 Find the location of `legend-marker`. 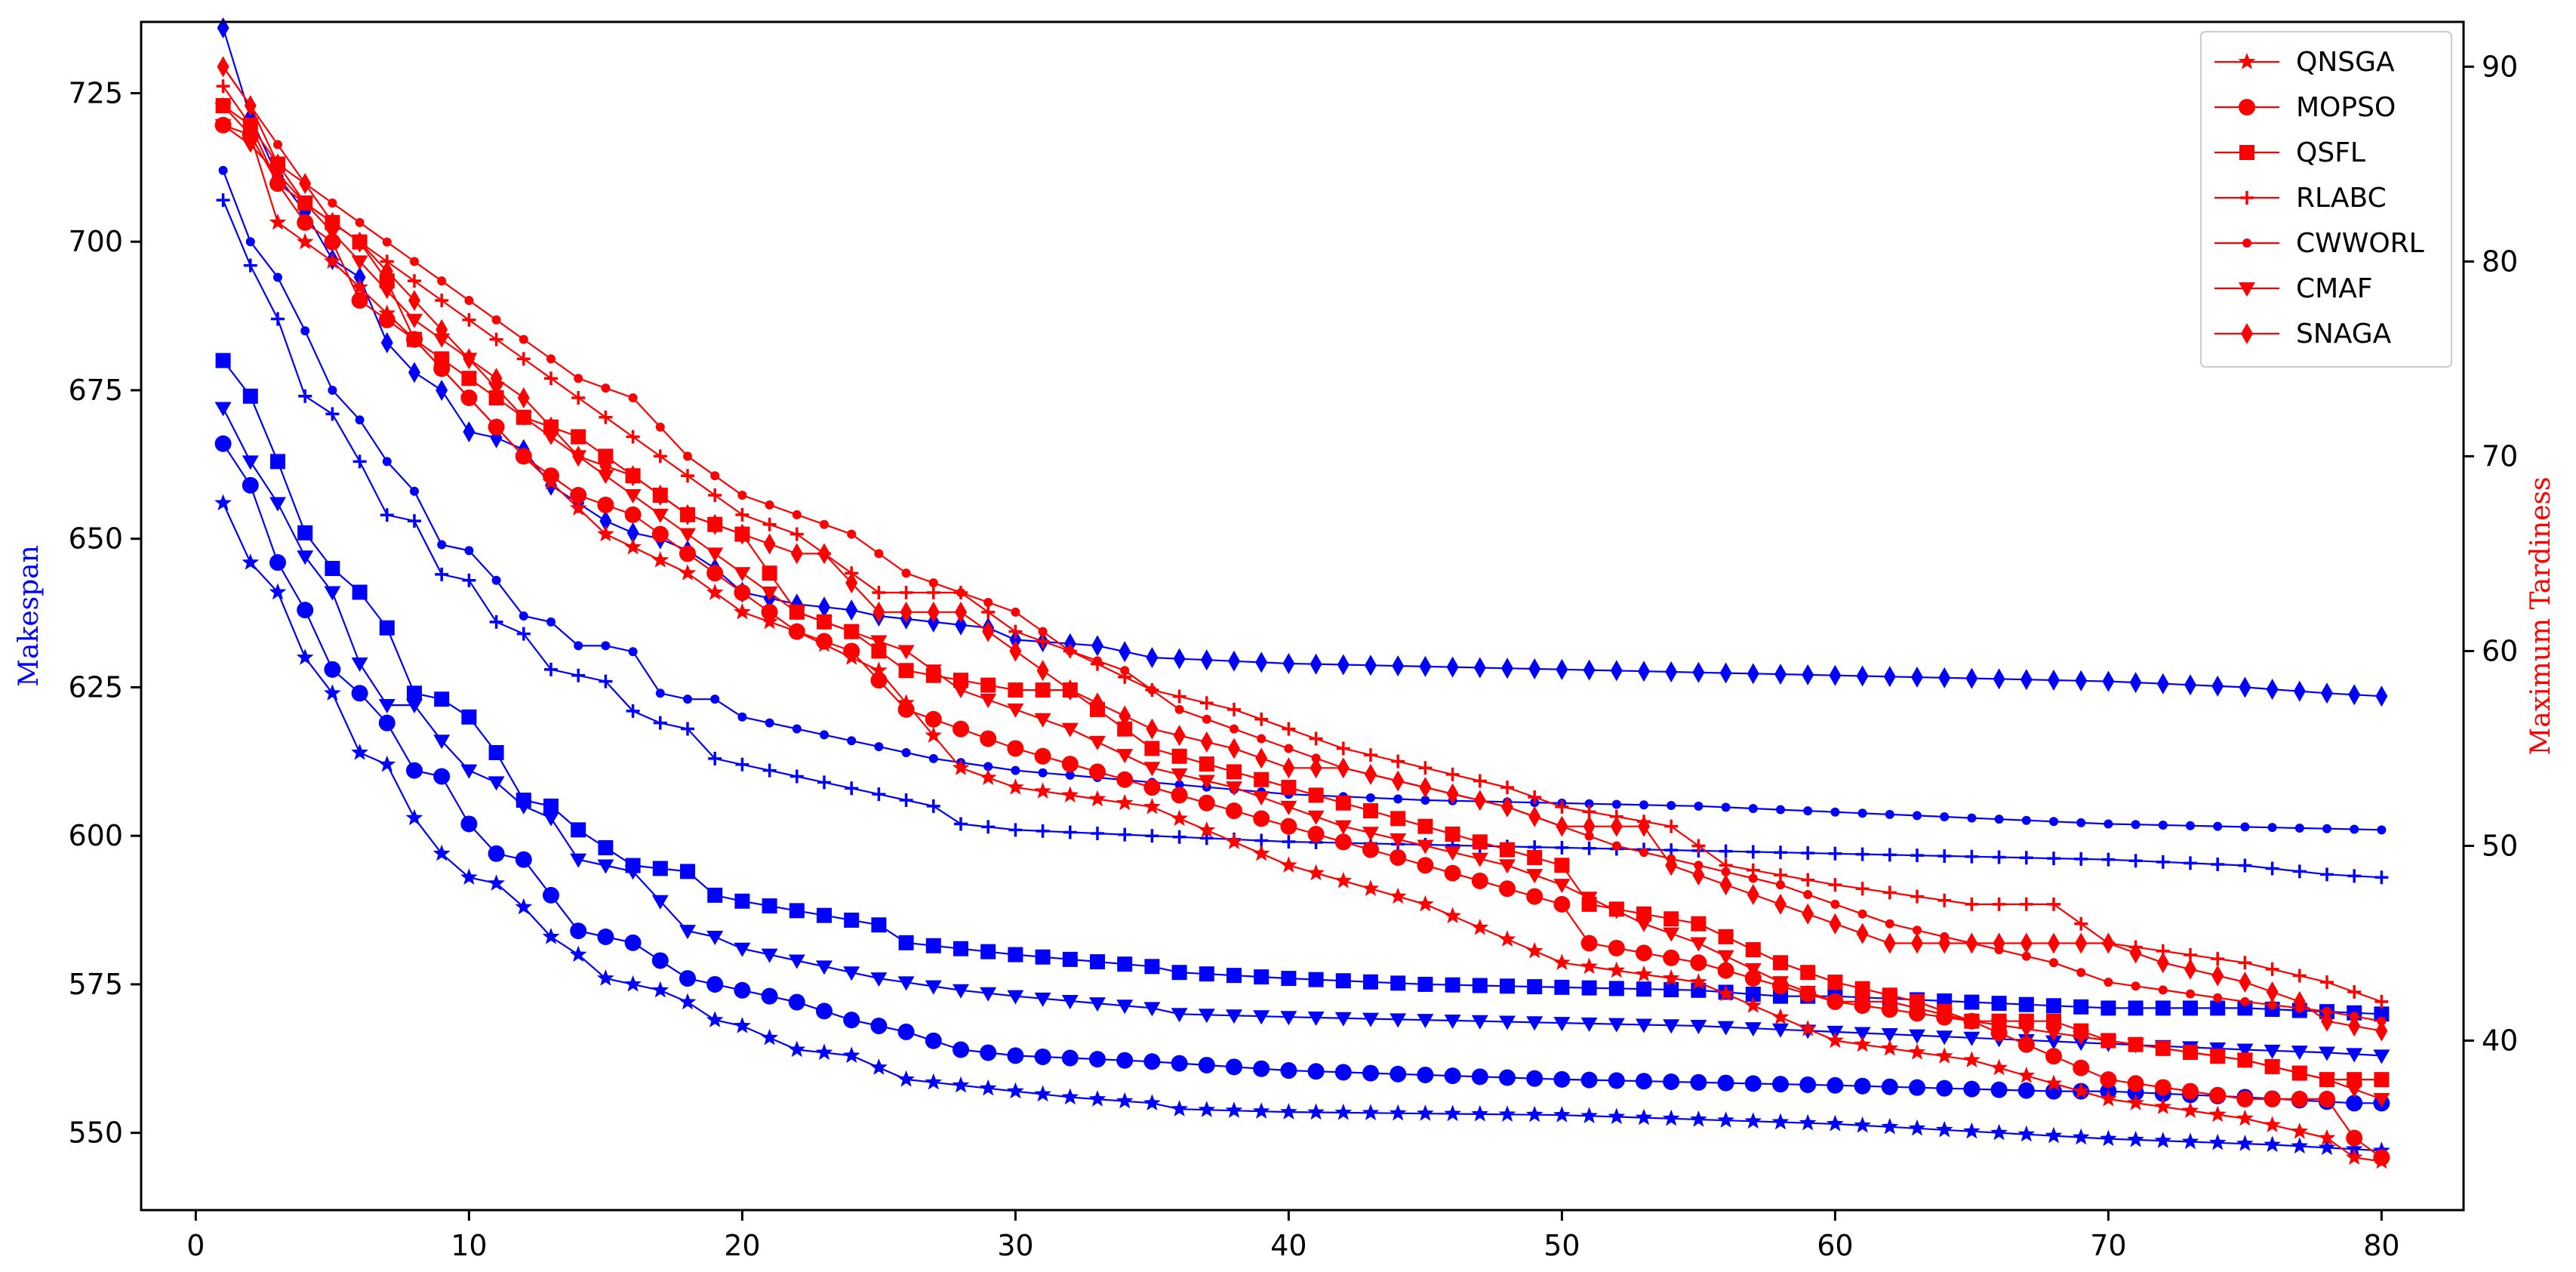

legend-marker is located at coordinates (2247, 333).